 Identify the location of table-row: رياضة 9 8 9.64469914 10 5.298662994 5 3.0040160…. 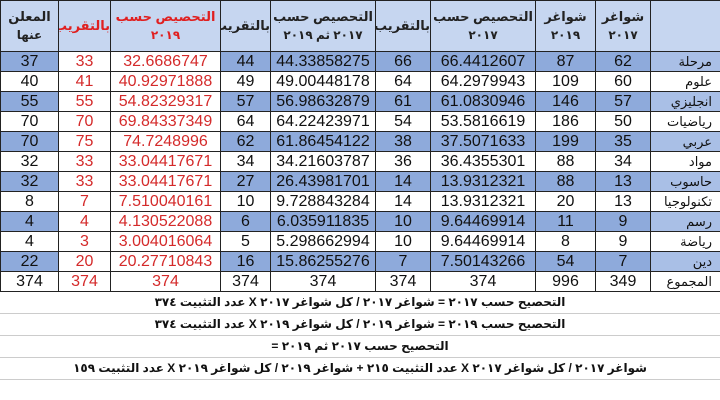
(360, 241).